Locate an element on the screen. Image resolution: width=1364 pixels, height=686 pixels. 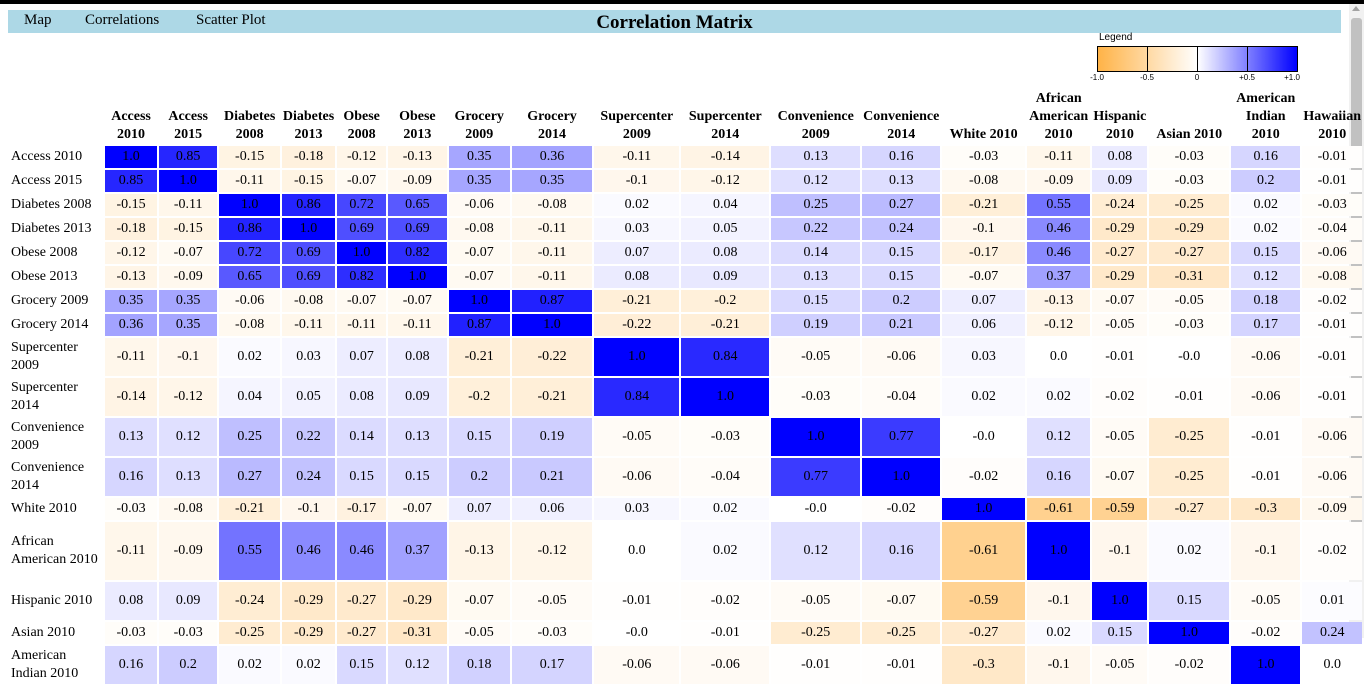
nav-correlations: Correlations is located at coordinates (122, 20).